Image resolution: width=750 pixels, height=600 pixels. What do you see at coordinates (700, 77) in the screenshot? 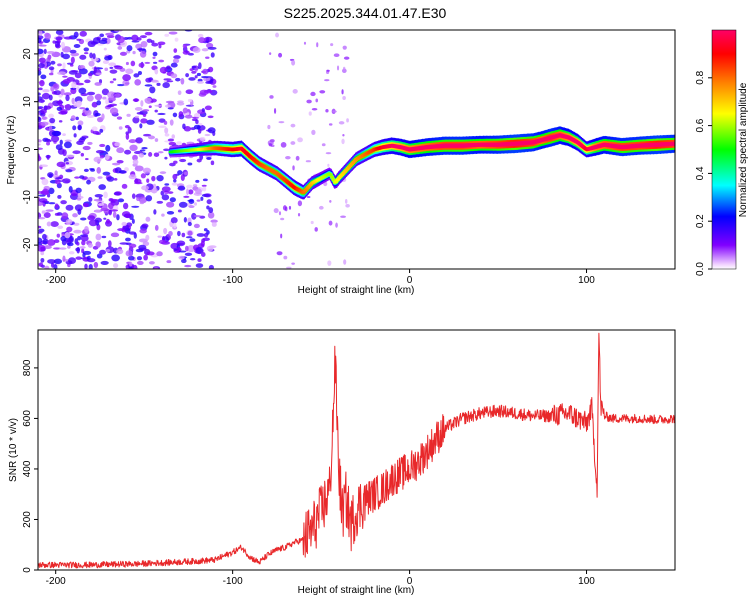
I see `colorbar-tick-label: 0.8` at bounding box center [700, 77].